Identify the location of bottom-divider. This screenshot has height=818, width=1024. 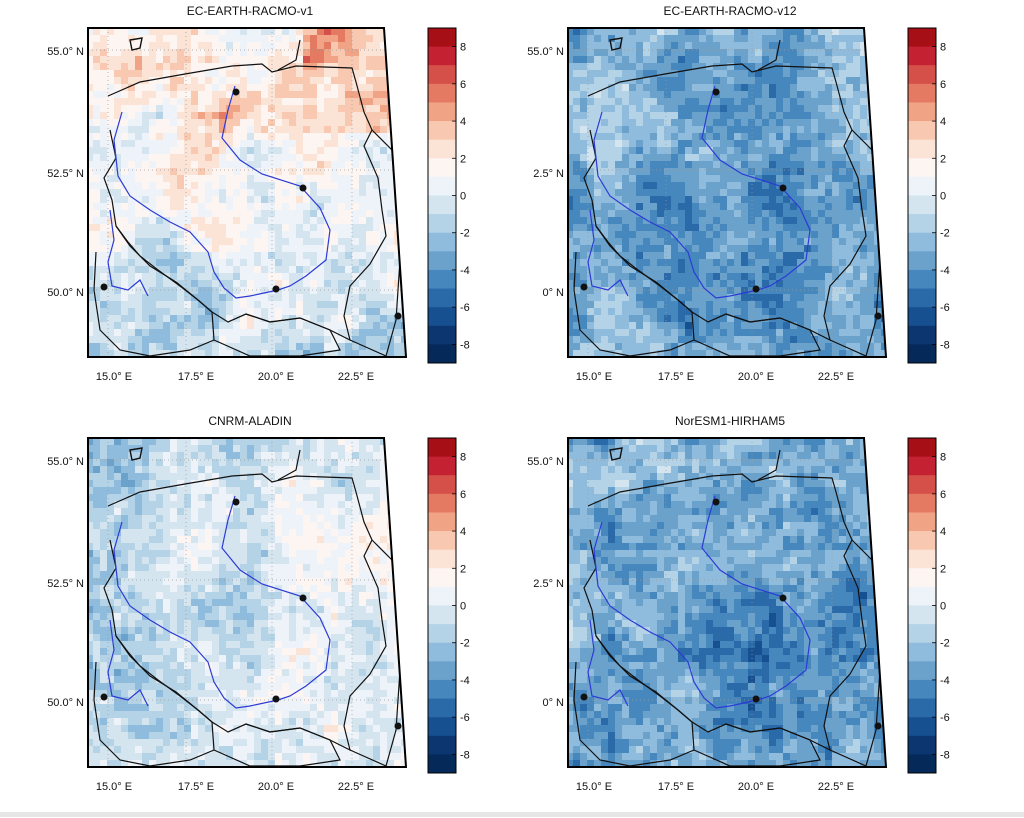
(512, 814).